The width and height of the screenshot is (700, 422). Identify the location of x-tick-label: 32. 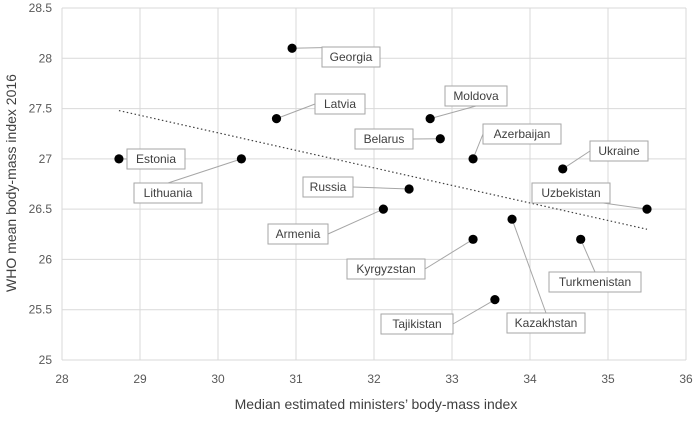
(374, 379).